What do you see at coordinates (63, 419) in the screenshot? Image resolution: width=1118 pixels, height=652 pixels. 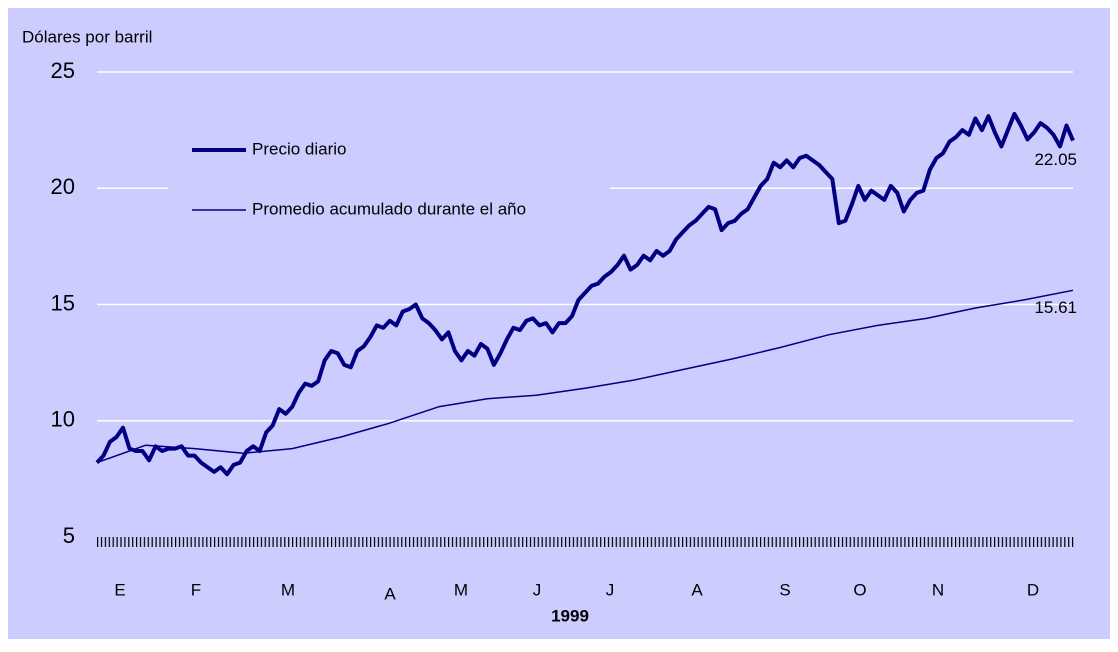 I see `y-tick-label: 10` at bounding box center [63, 419].